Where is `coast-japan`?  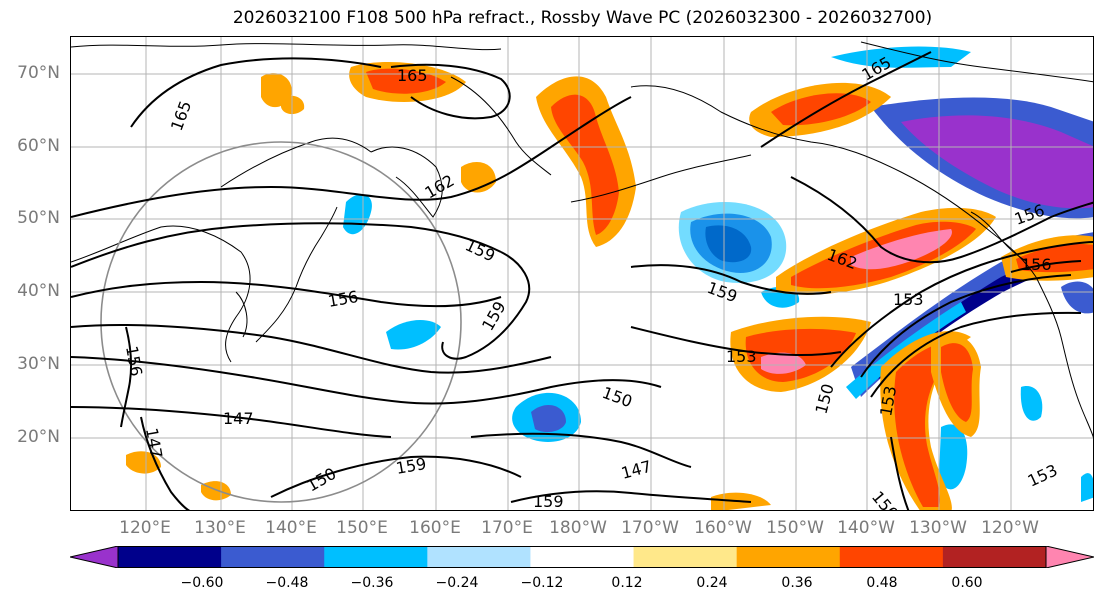
coast-japan is located at coordinates (296, 274).